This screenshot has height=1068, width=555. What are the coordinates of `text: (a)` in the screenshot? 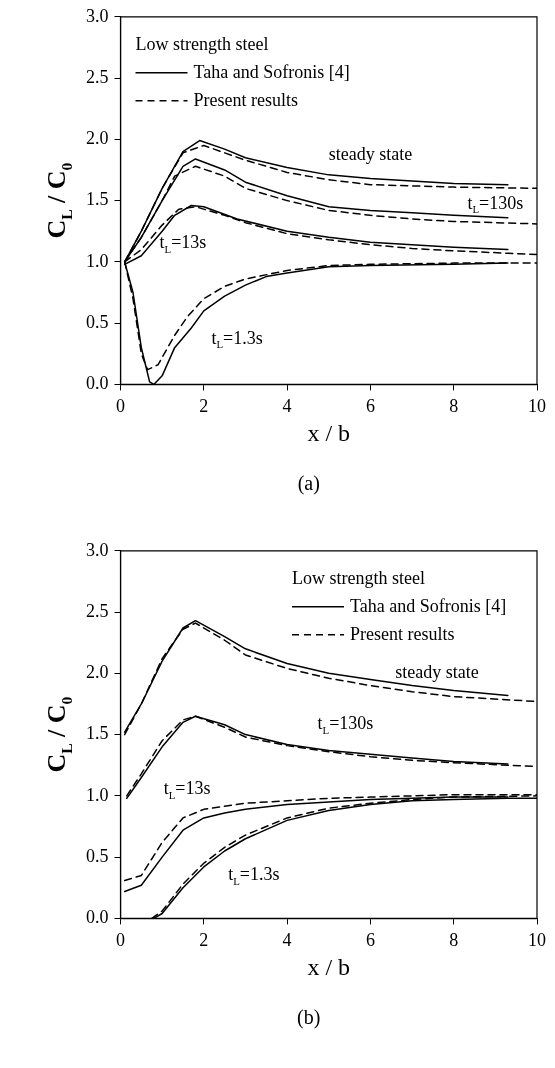 It's located at (308, 483).